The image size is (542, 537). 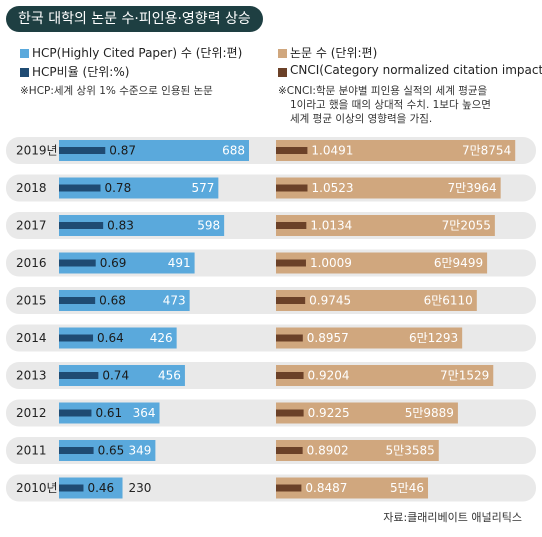 I want to click on cnci-label: 0.8487, so click(x=326, y=488).